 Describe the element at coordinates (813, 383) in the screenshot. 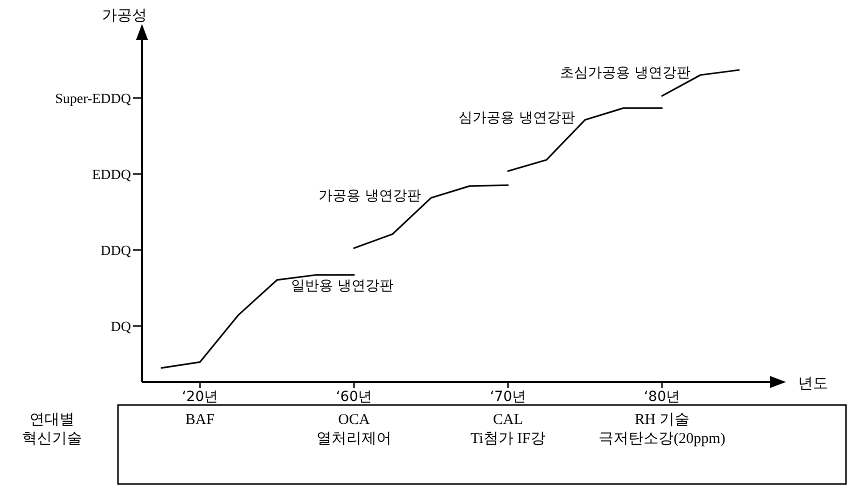

I see `x-axis-title: 년도` at that location.